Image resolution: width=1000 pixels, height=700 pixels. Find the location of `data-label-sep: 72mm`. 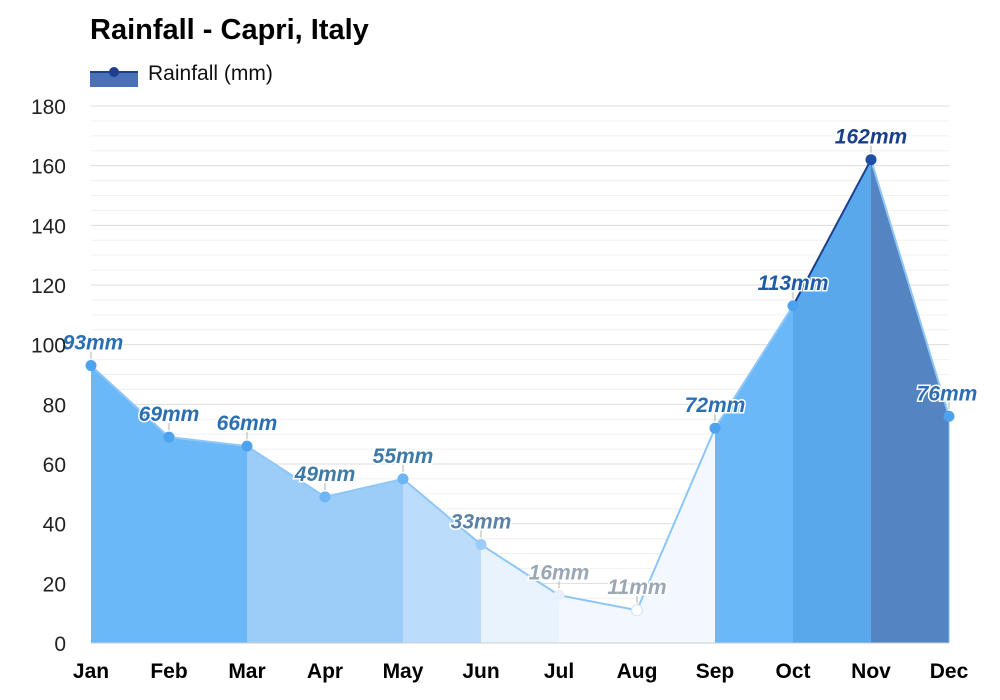

data-label-sep: 72mm is located at coordinates (715, 405).